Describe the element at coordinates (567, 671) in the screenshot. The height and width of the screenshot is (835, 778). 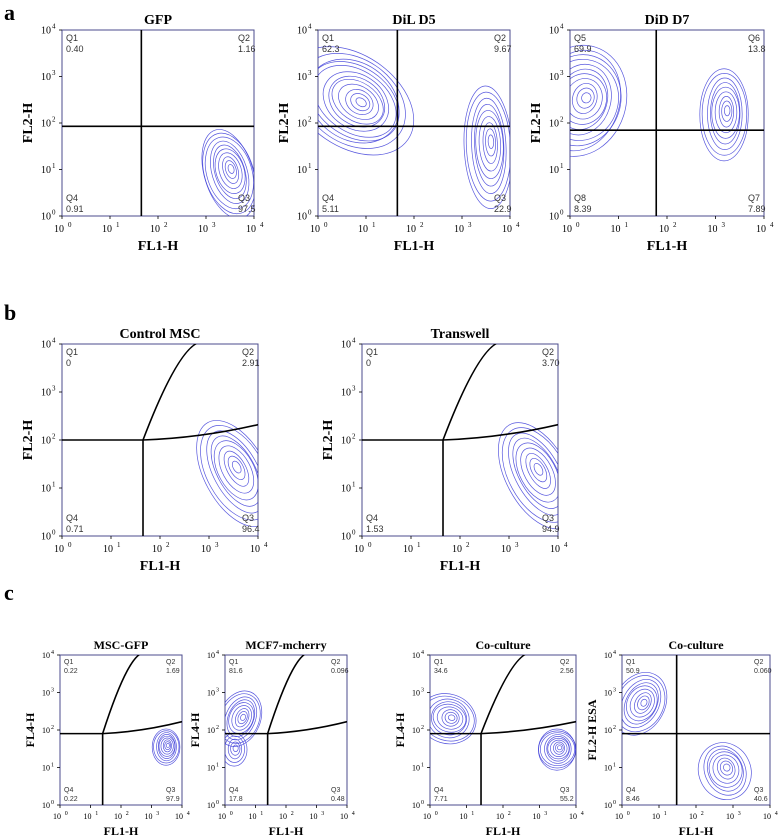
I see `quadrant-value: 2.56` at that location.